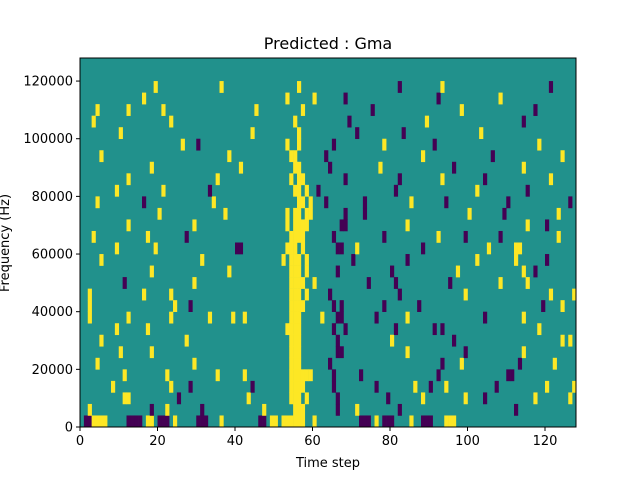  I want to click on y-tick-label: 60000, so click(52, 255).